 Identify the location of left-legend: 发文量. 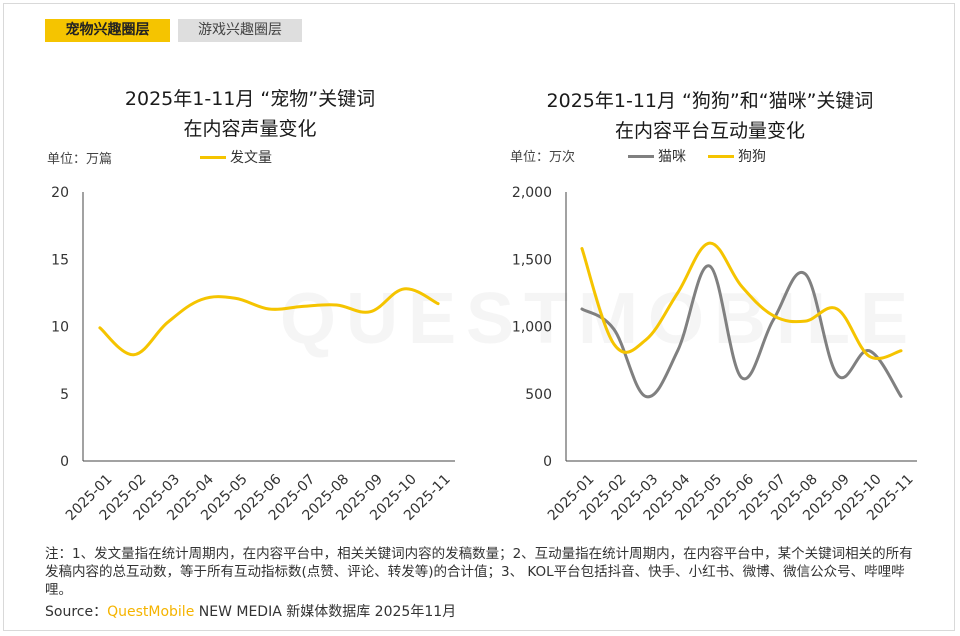
(236, 157).